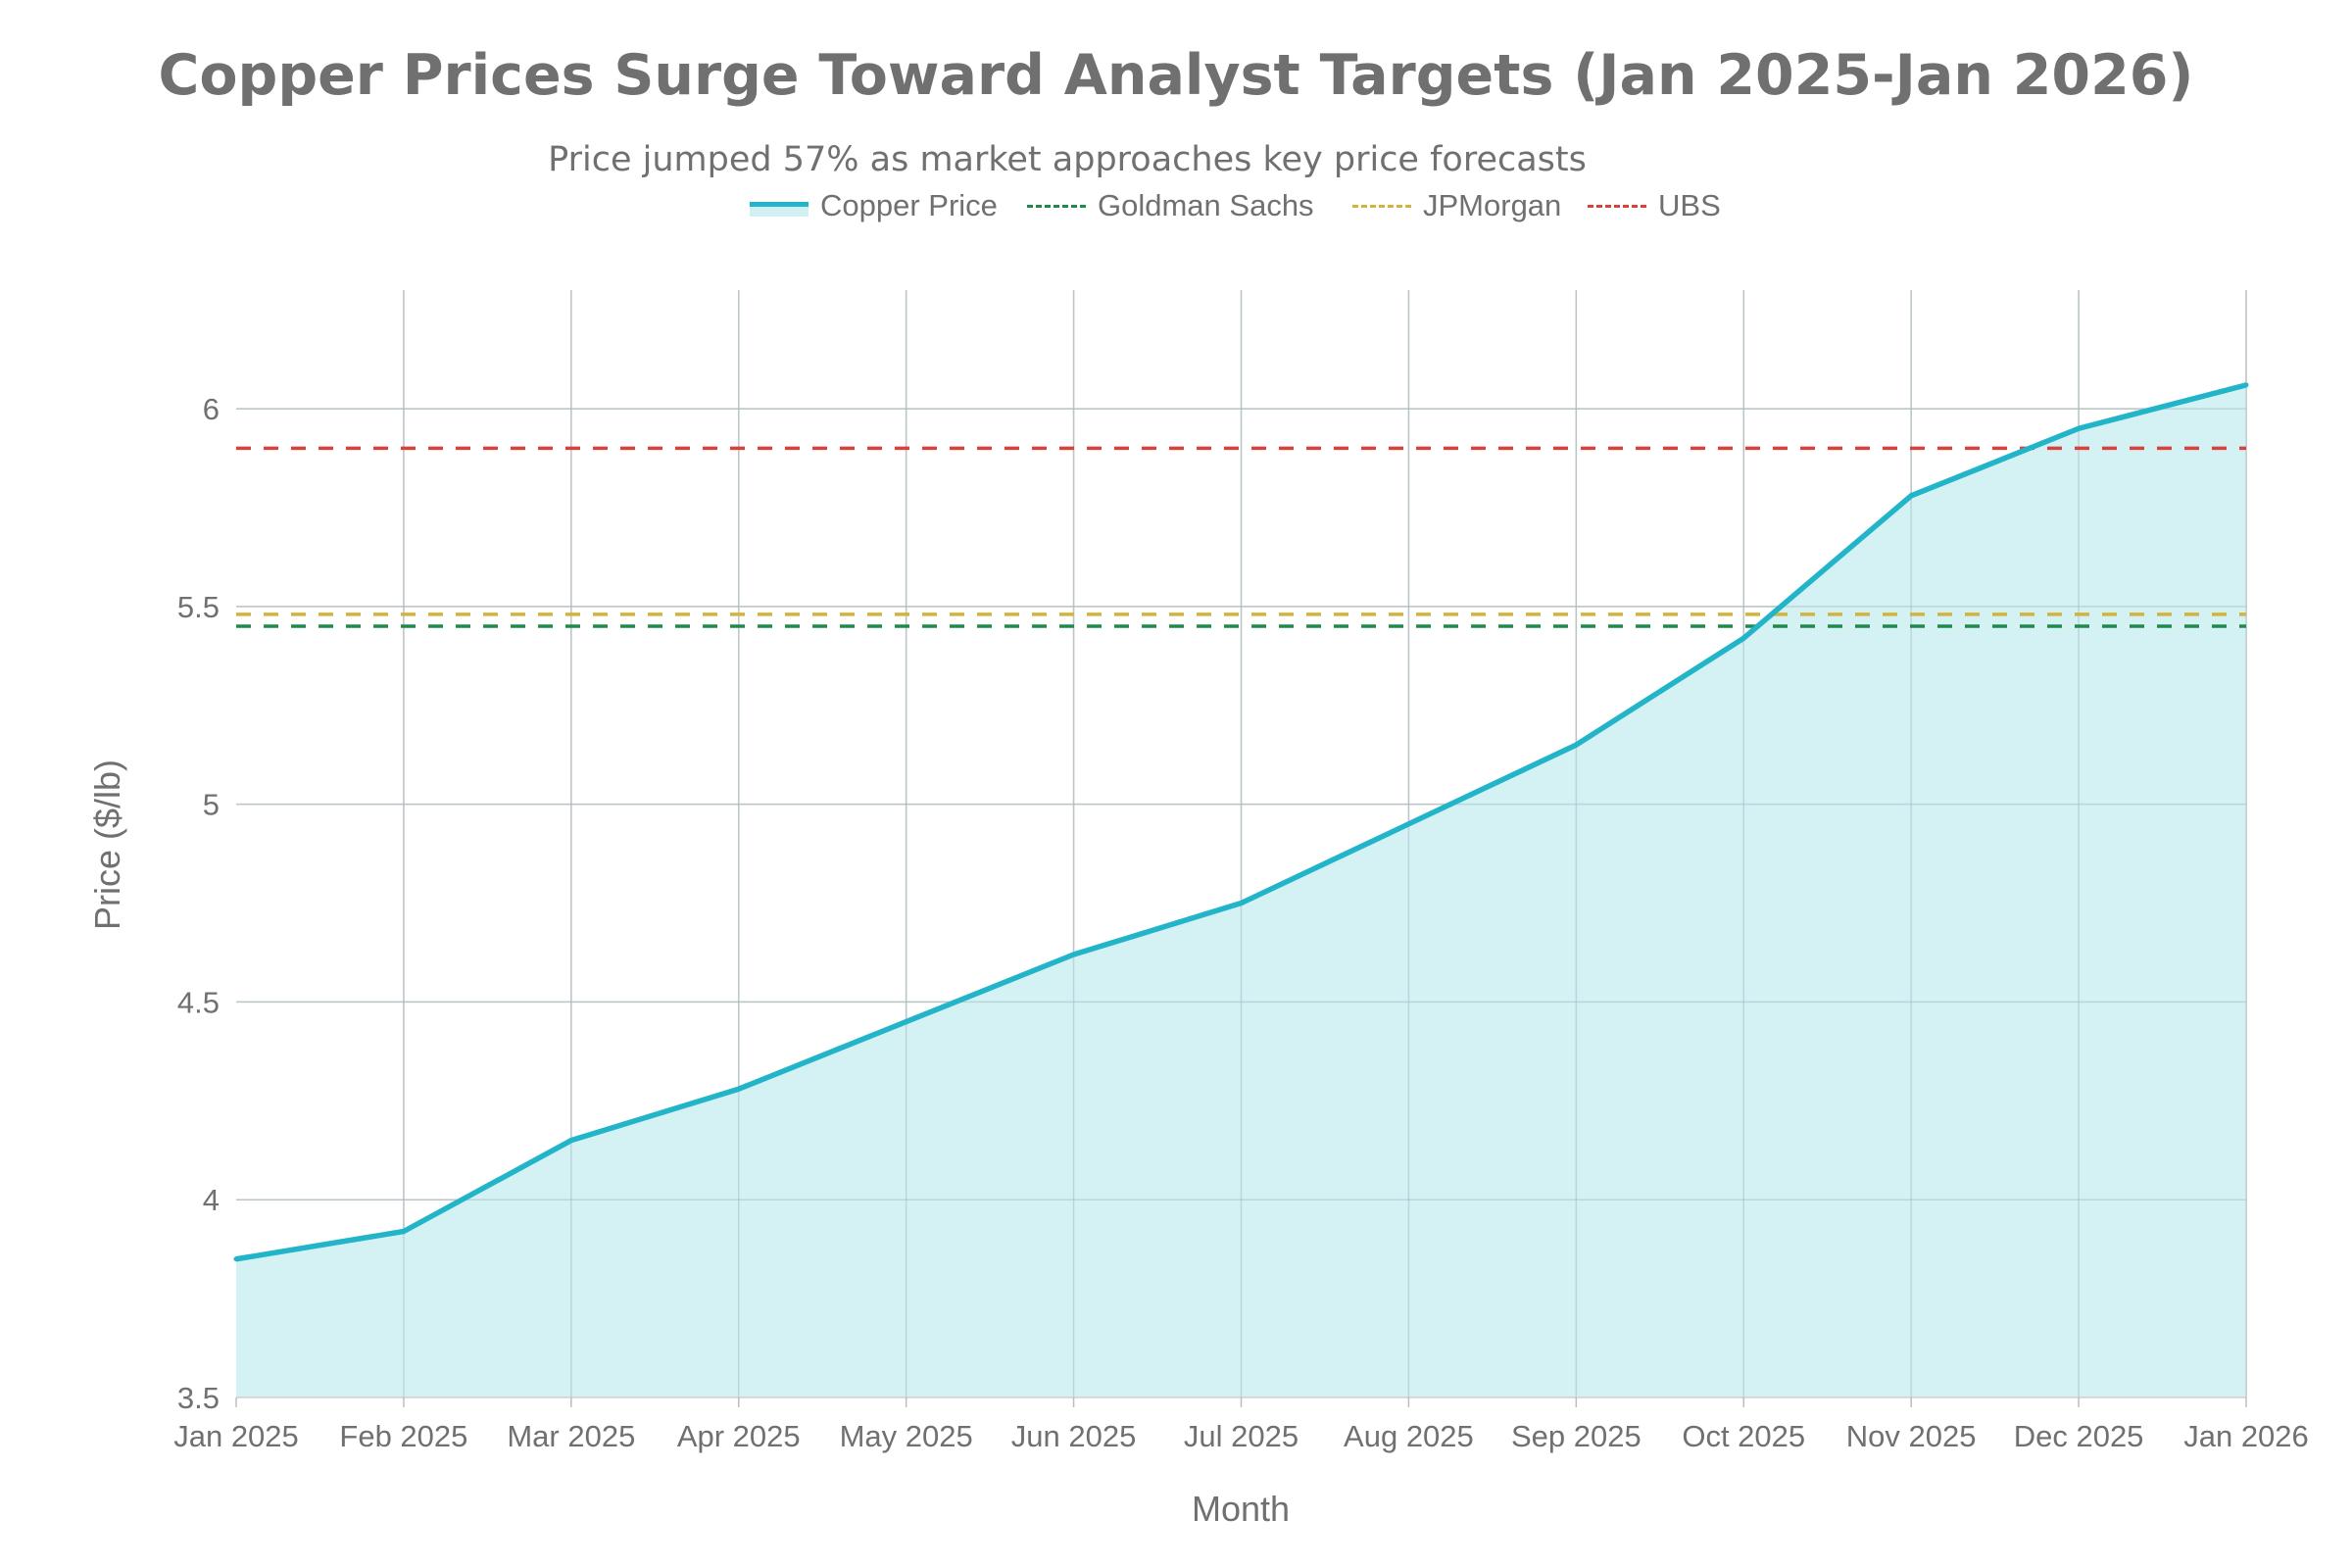  What do you see at coordinates (2079, 1436) in the screenshot?
I see `x-tick-label: Dec 2025` at bounding box center [2079, 1436].